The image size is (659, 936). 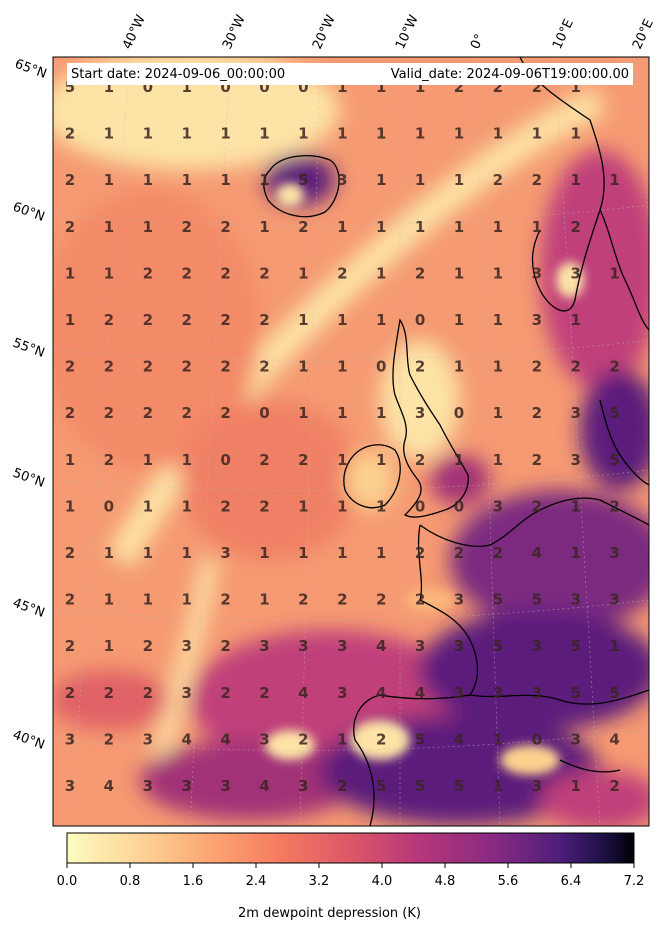 I want to click on colorbar-ticks: 0.0 0.8 1.6 2.4 3.2 4.0 4.8 5.6 6.4 7.2, so click(x=350, y=876).